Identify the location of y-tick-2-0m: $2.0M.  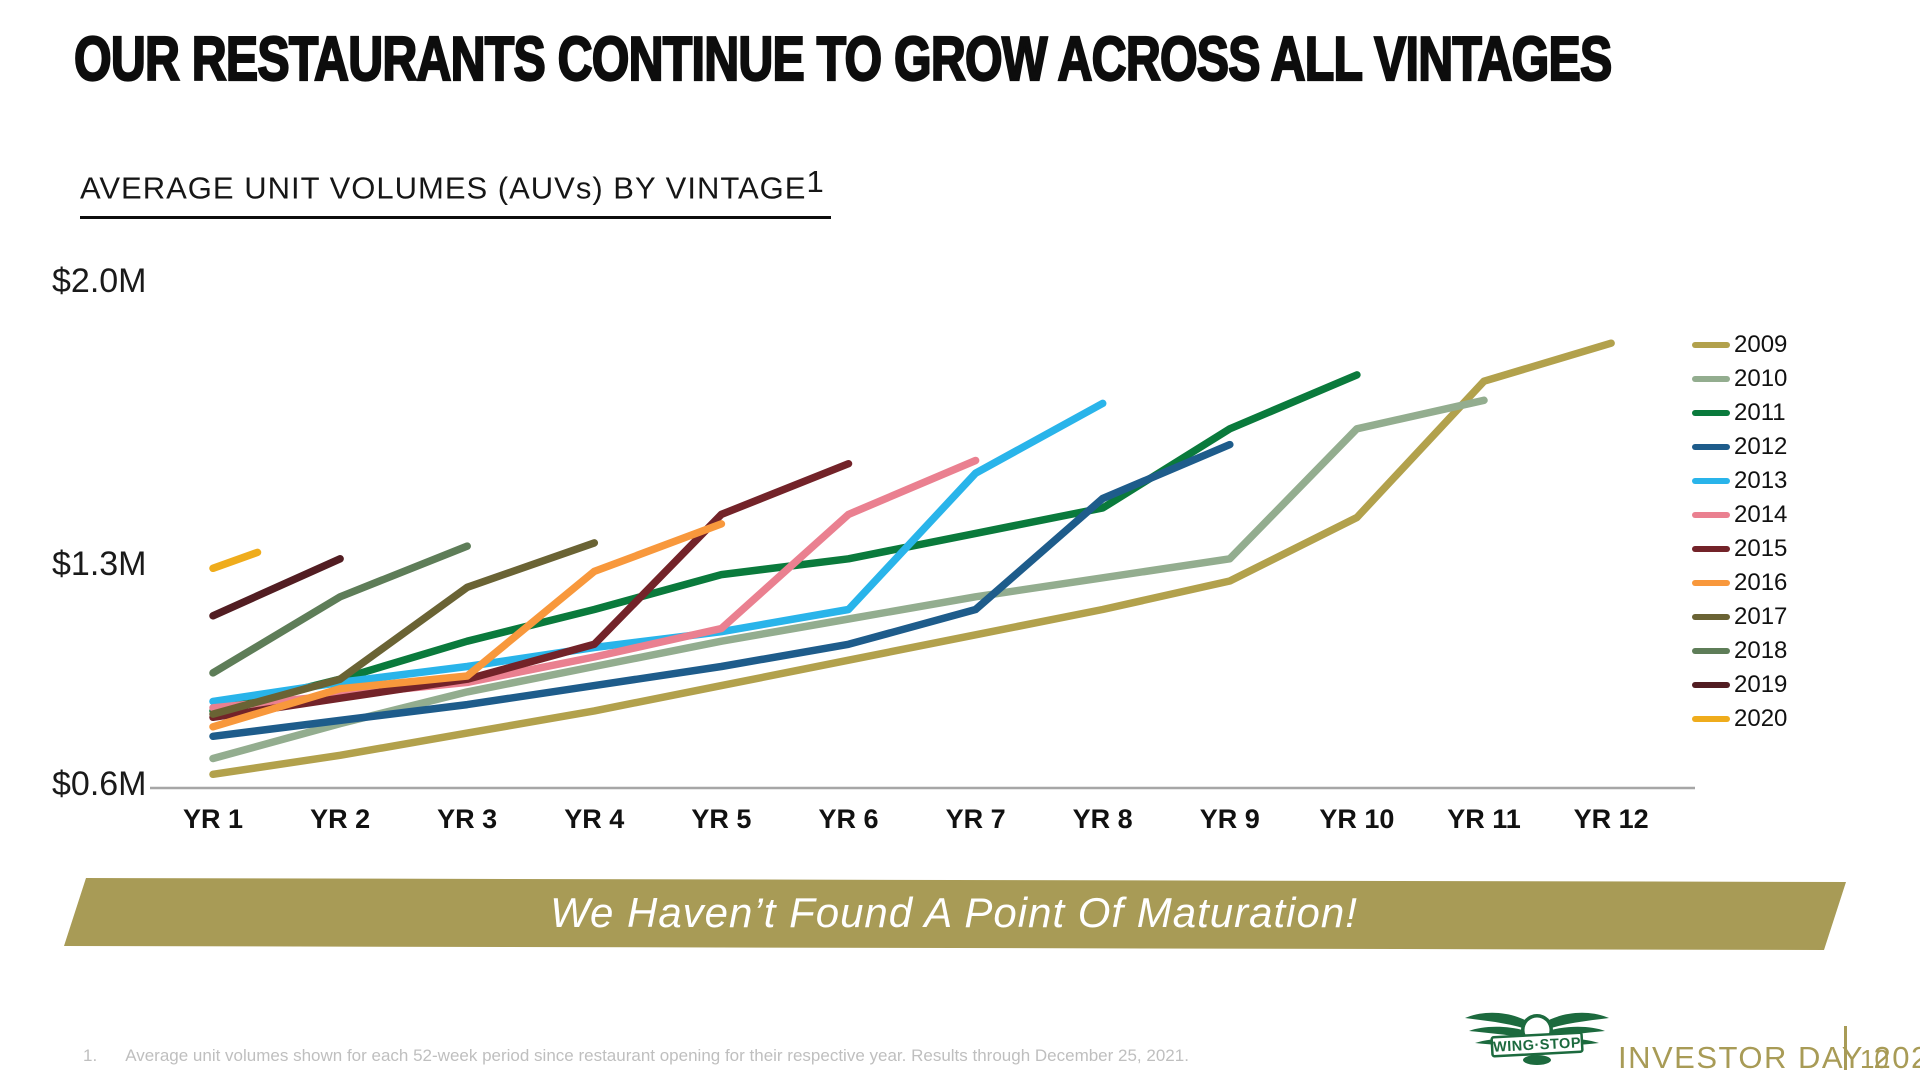
(99, 281).